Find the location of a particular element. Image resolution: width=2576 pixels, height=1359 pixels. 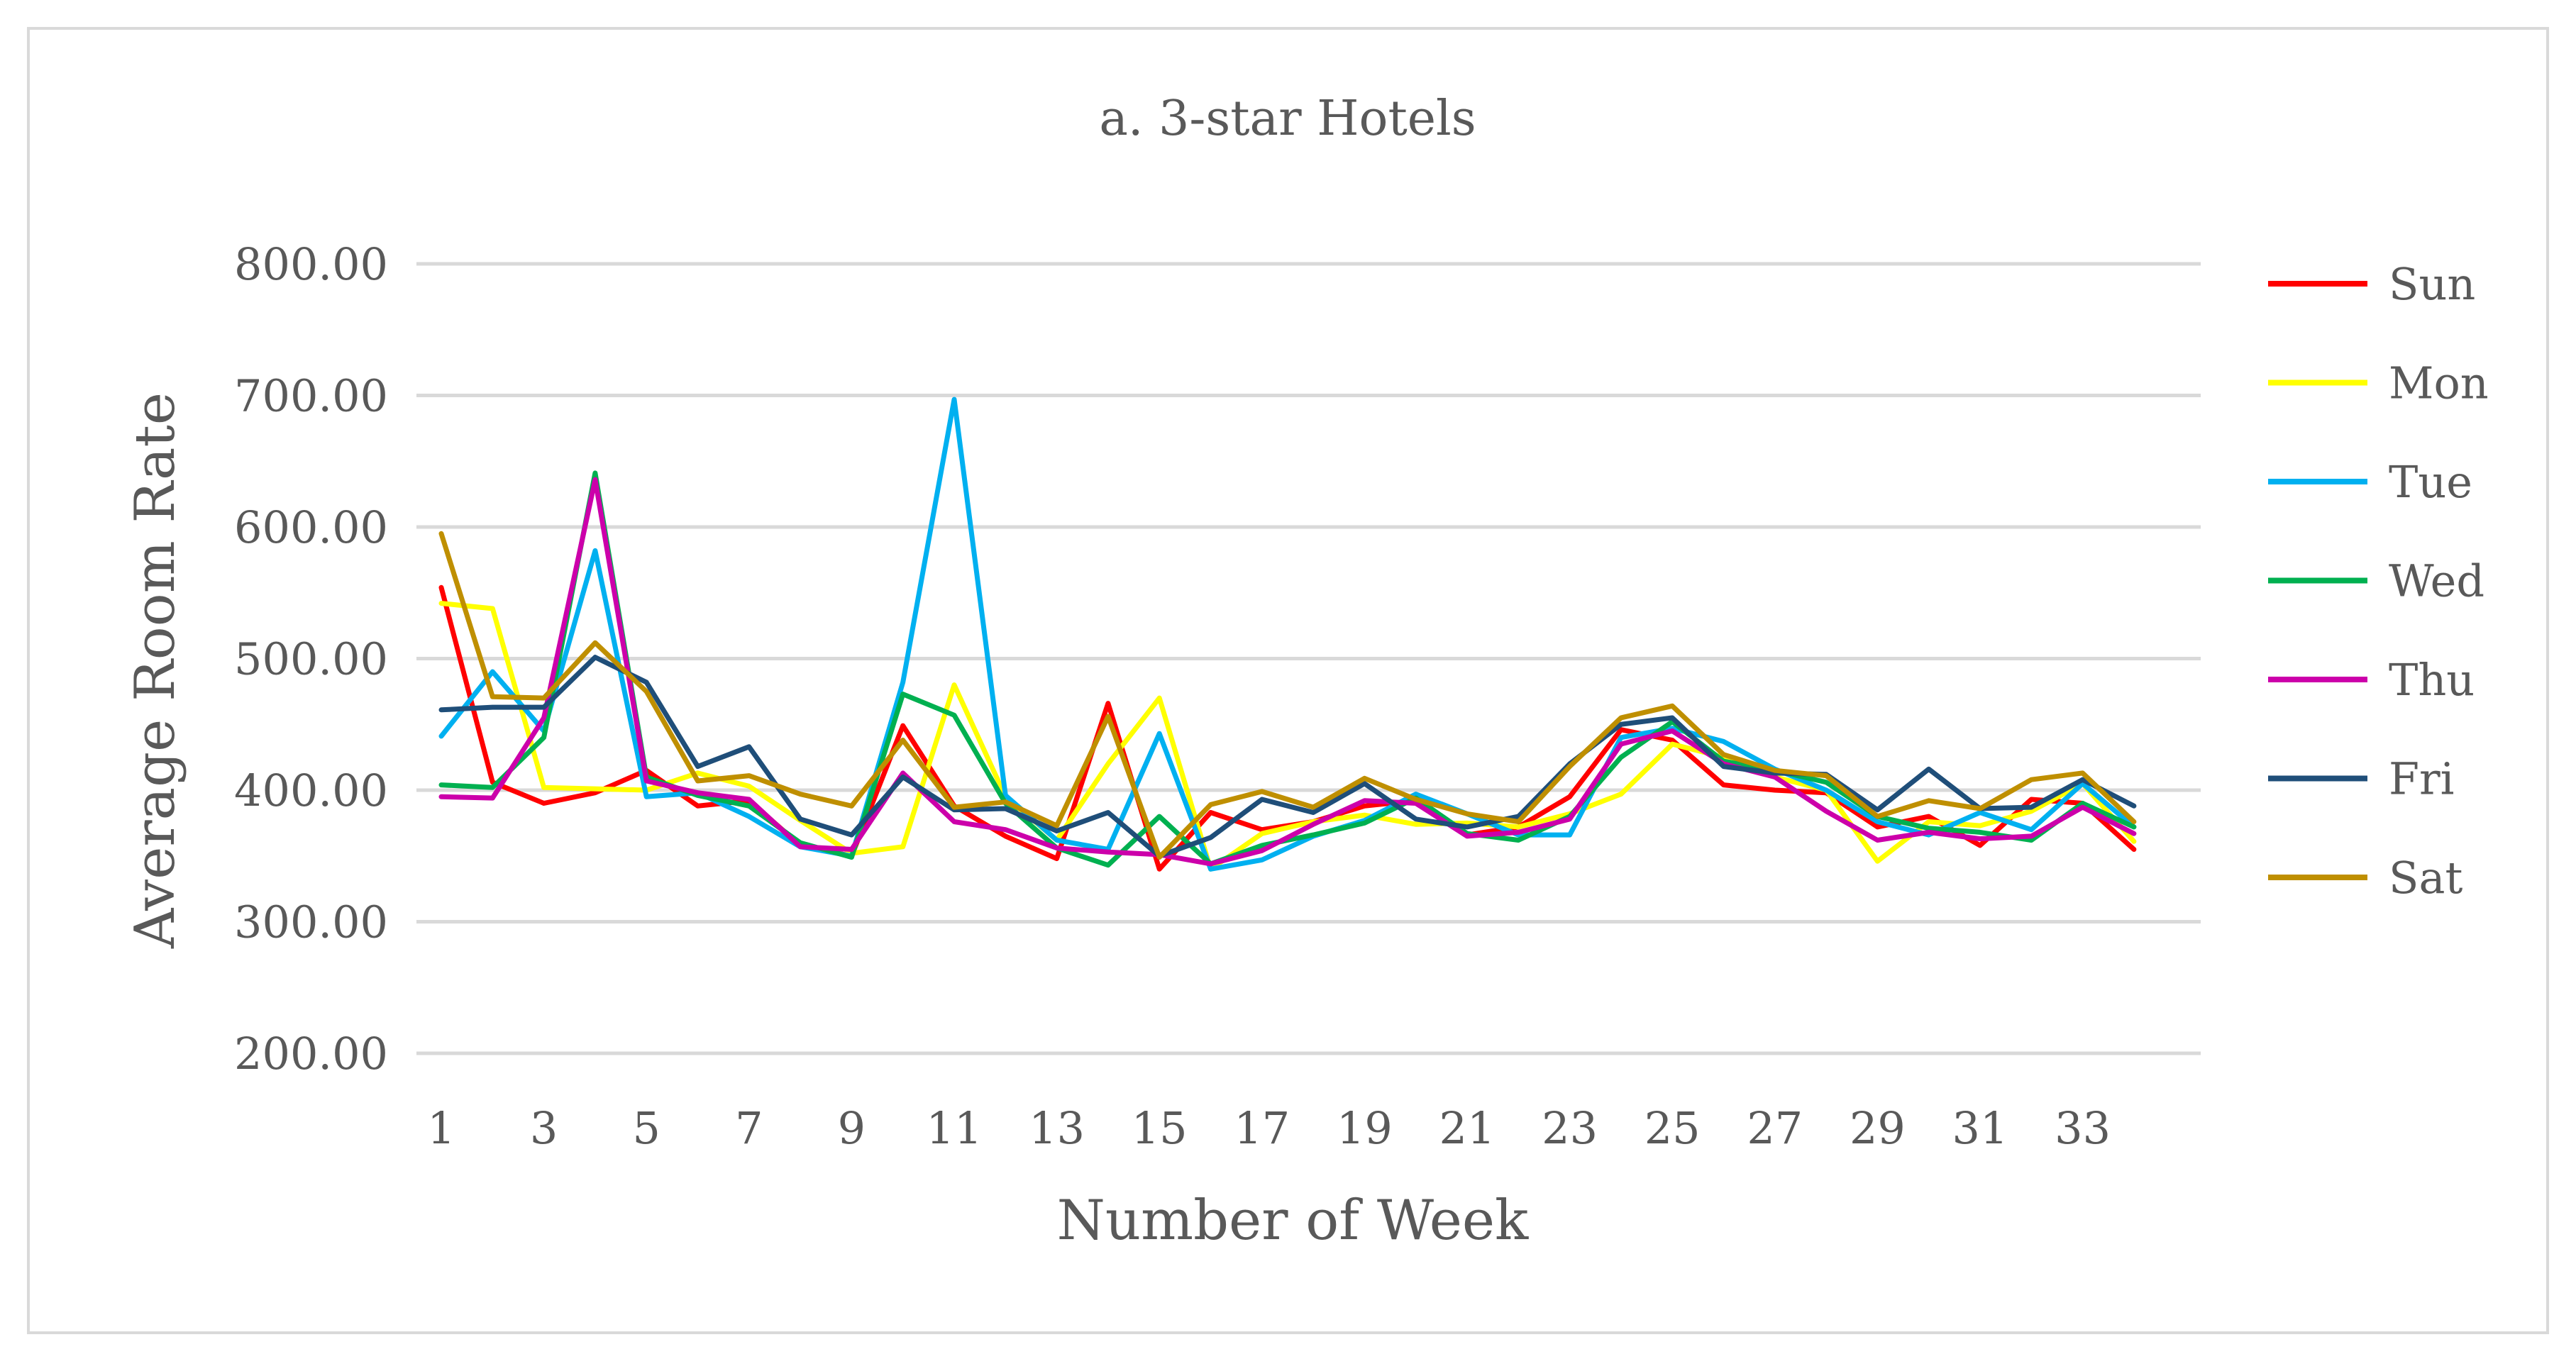

series-line-mon is located at coordinates (1287, 736).